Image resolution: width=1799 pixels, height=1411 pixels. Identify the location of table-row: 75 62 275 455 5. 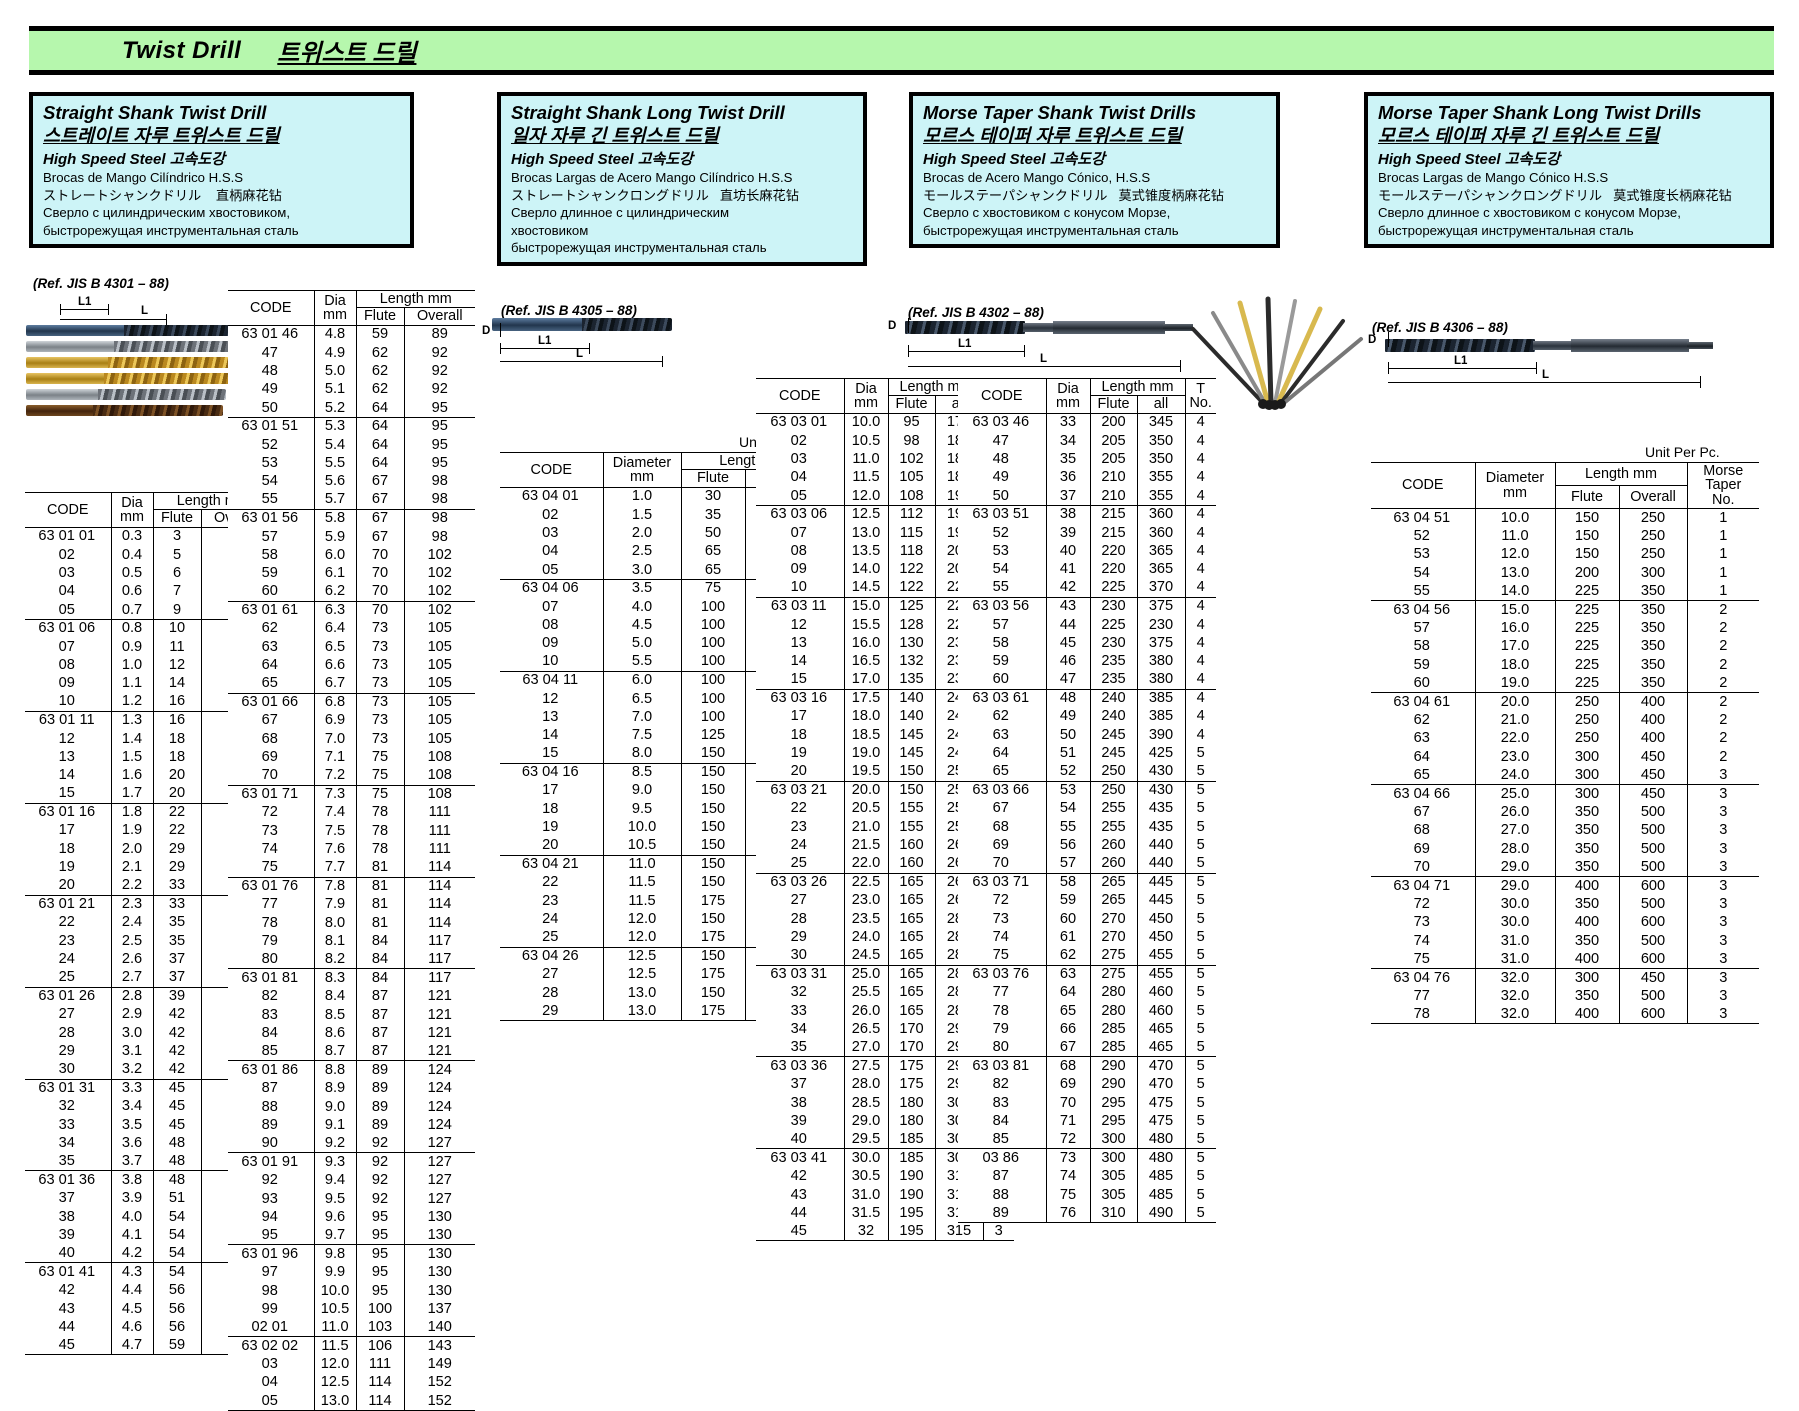
(1087, 956).